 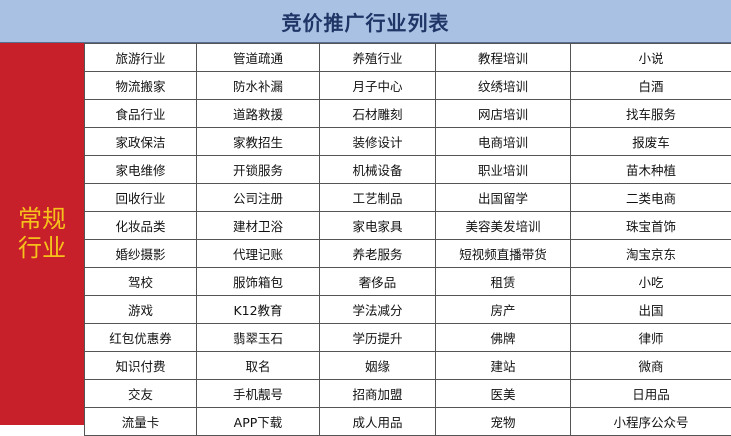 I want to click on table-row: 食品行业道路救援石材雕刻网店培训找车服务, so click(x=408, y=114).